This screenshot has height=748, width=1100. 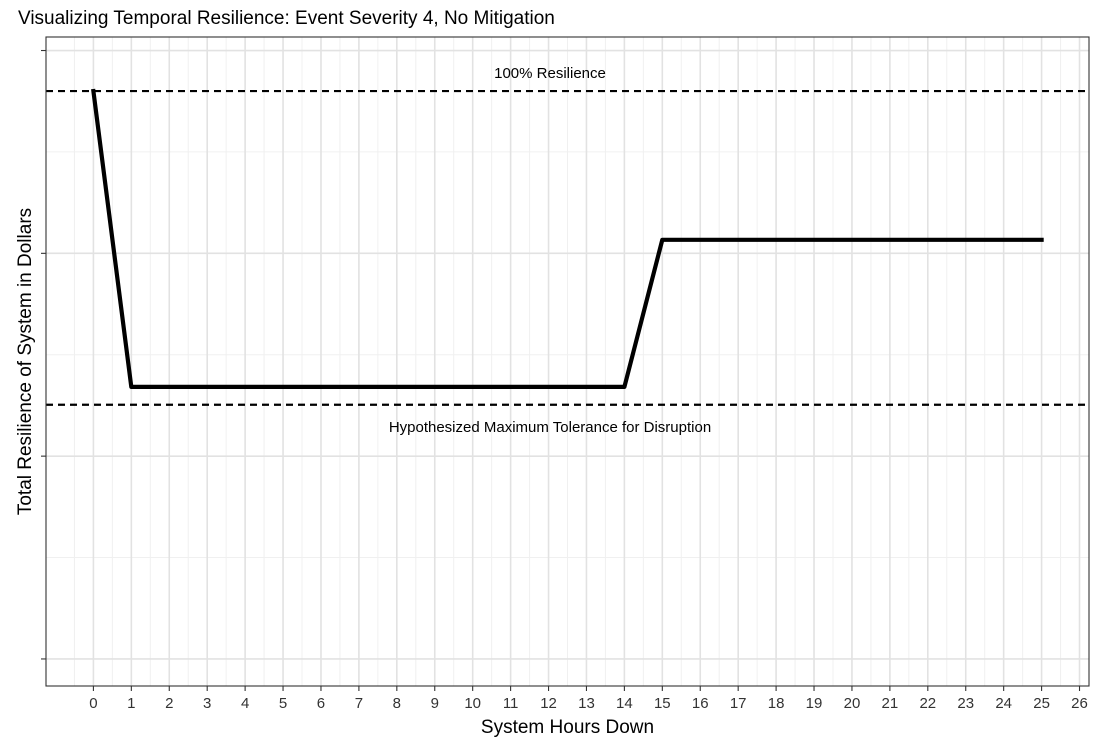 What do you see at coordinates (550, 73) in the screenshot?
I see `reference-line-label: 100% Resilience` at bounding box center [550, 73].